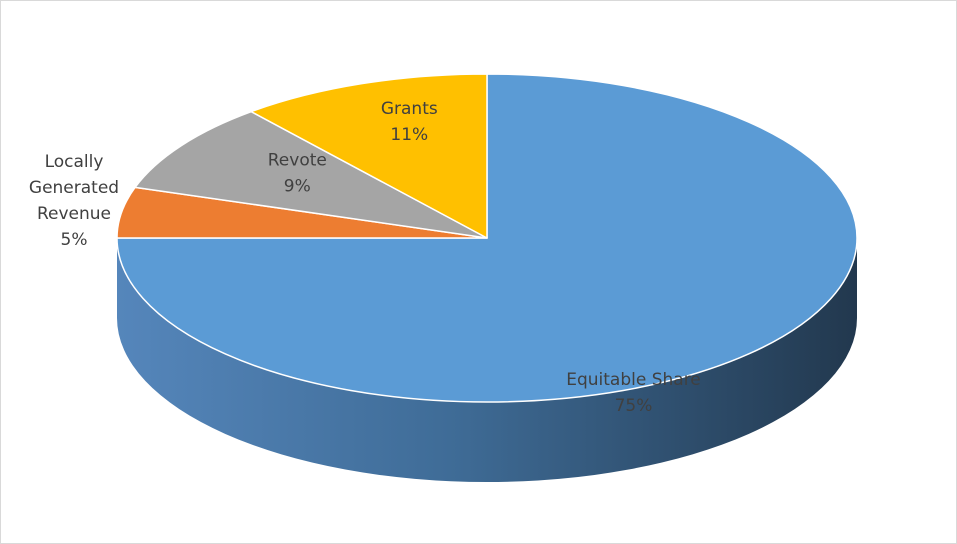 This screenshot has height=544, width=957. I want to click on data-label-equitable-share: Equitable Share 75%, so click(633, 393).